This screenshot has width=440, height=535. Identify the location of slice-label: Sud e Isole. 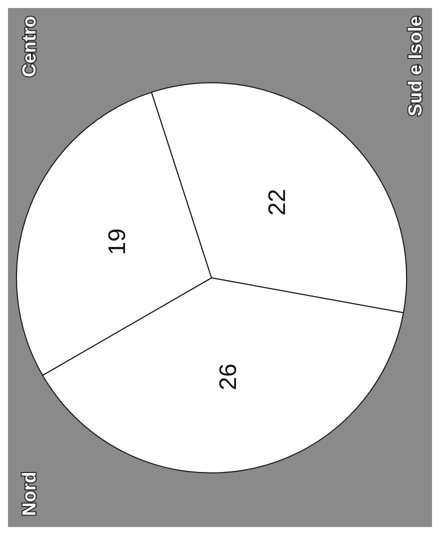
(416, 66).